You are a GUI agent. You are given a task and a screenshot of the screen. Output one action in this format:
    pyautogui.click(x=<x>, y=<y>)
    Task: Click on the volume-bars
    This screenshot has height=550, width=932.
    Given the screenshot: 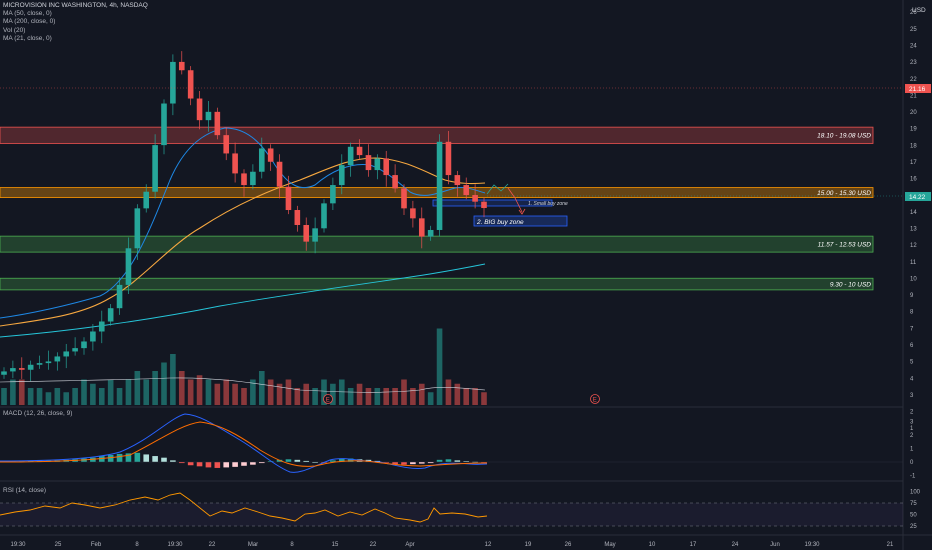 What is the action you would take?
    pyautogui.click(x=244, y=366)
    